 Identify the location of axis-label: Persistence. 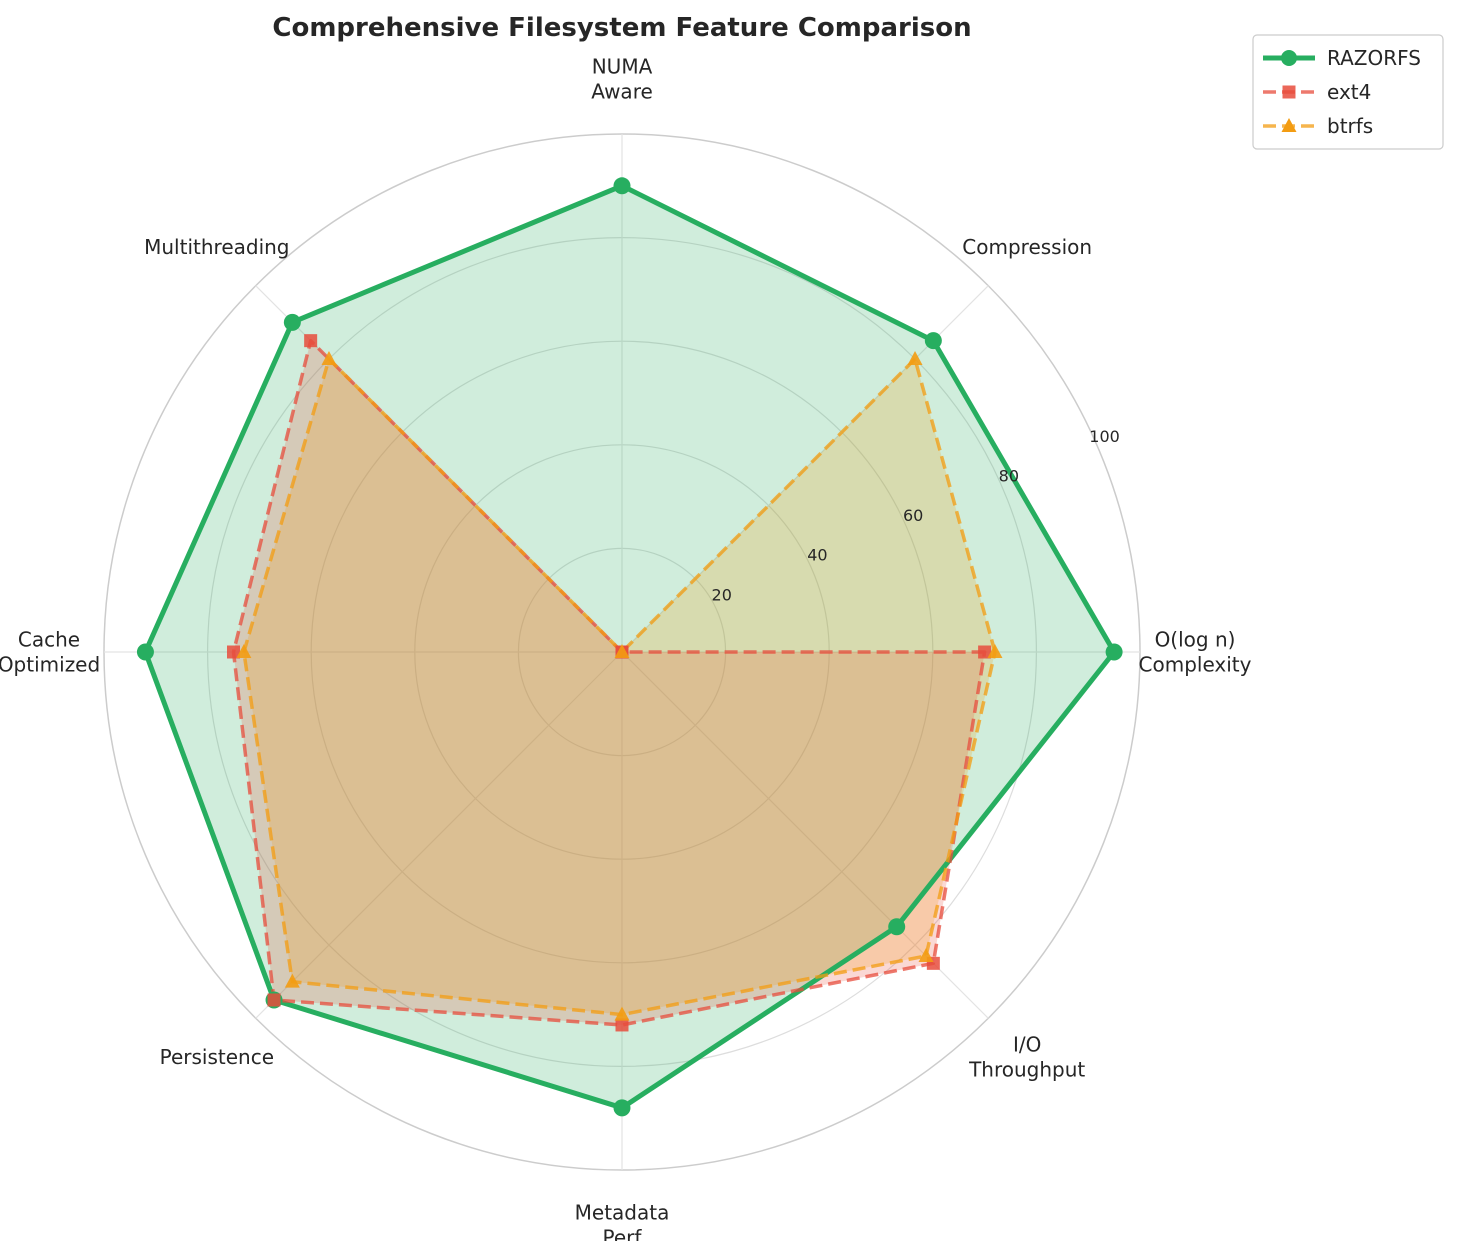
(217, 1057).